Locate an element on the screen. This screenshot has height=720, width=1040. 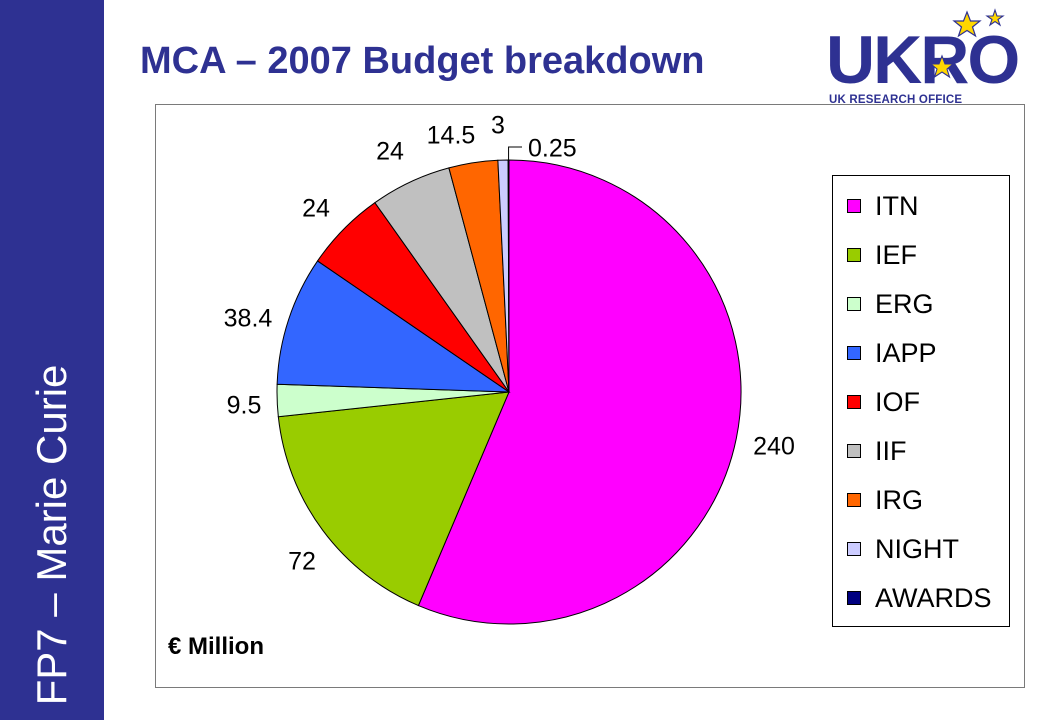
sidebar-label: FP7 – Marie Curie is located at coordinates (51, 535).